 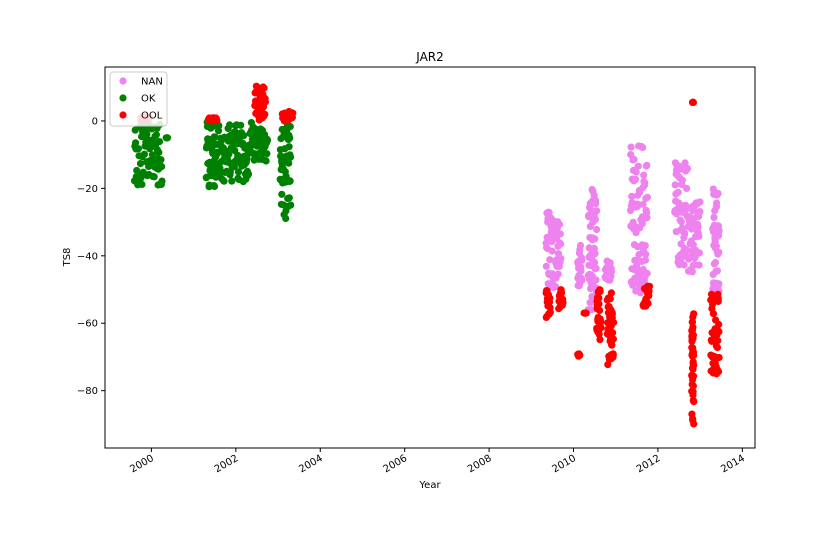 What do you see at coordinates (95, 121) in the screenshot?
I see `y-tick-label: 0` at bounding box center [95, 121].